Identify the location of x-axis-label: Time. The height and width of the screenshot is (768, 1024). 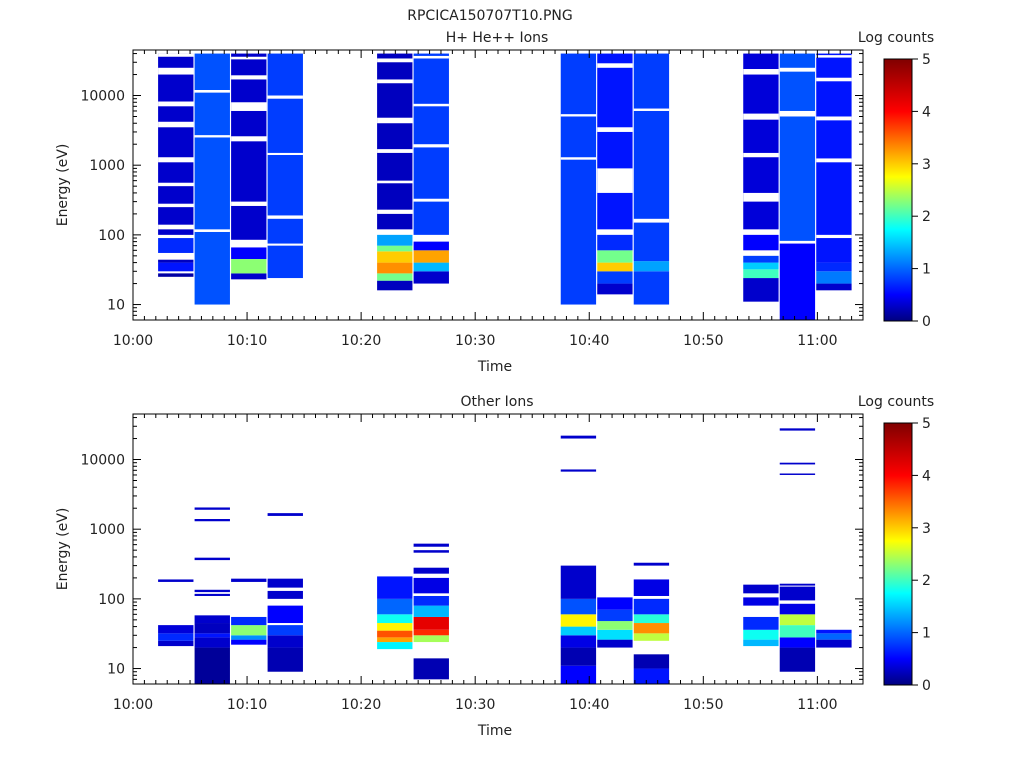
(494, 367).